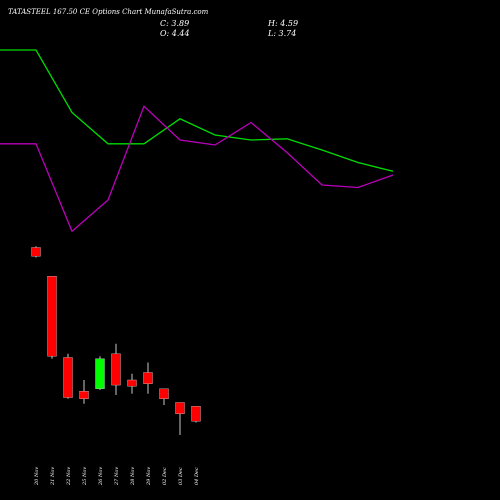 The image size is (500, 500). What do you see at coordinates (133, 476) in the screenshot?
I see `x-tick-label: 28 Nov` at bounding box center [133, 476].